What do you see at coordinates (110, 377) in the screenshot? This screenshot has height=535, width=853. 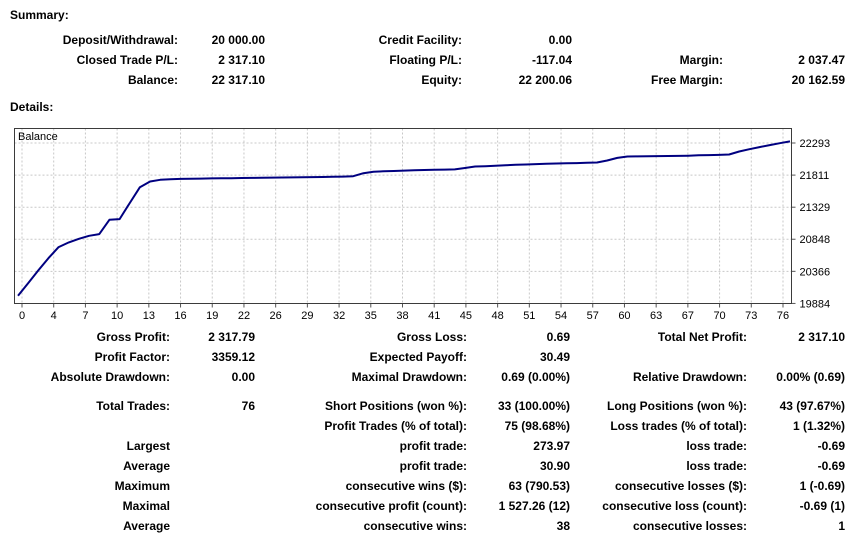 I see `stat-label: Absolute Drawdown:` at bounding box center [110, 377].